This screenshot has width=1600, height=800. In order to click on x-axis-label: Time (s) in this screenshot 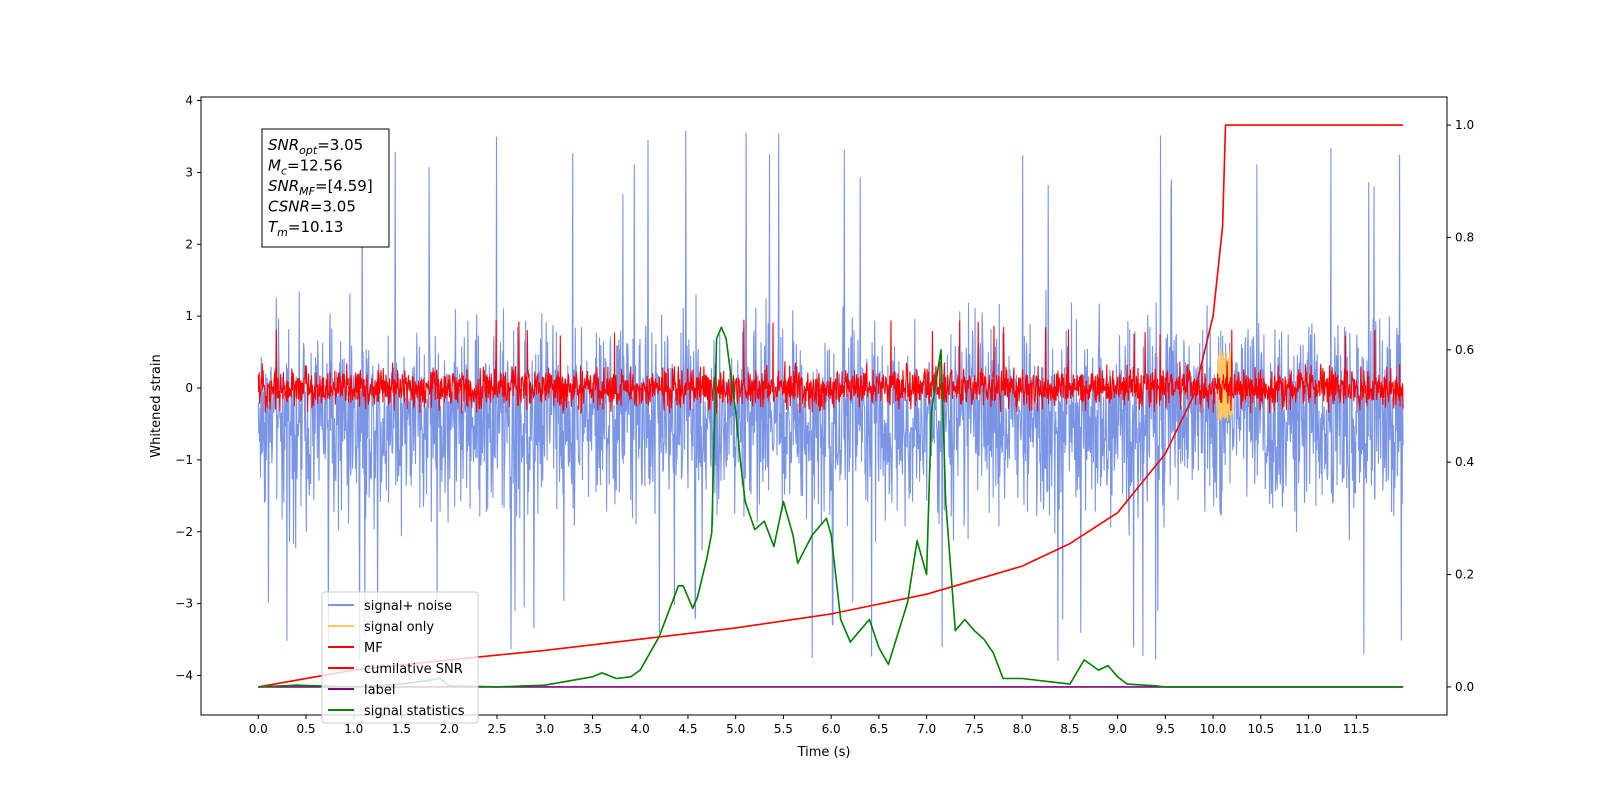, I will do `click(824, 752)`.